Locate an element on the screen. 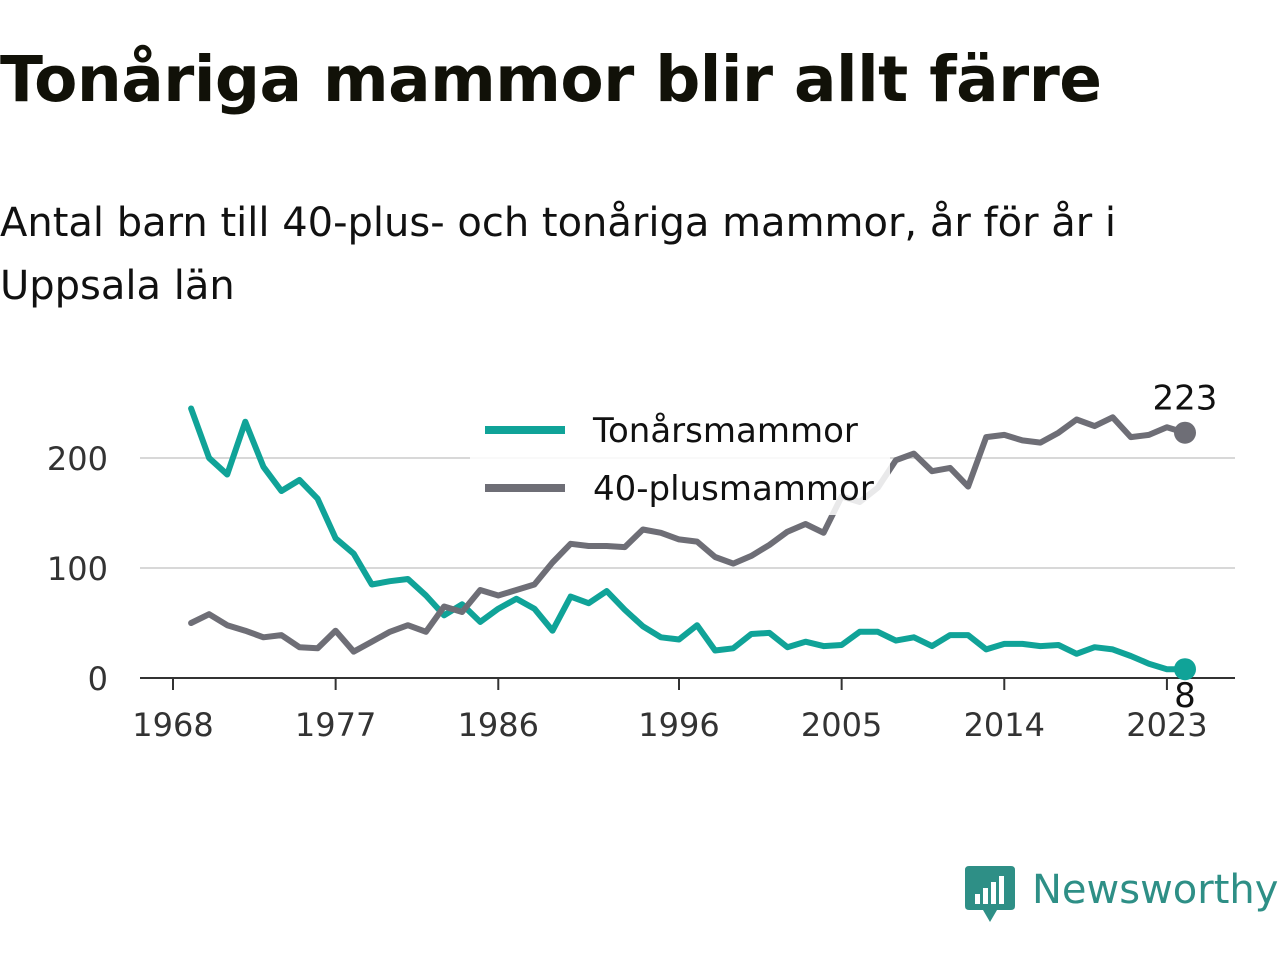  newsworthy-logo-icon is located at coordinates (990, 894).